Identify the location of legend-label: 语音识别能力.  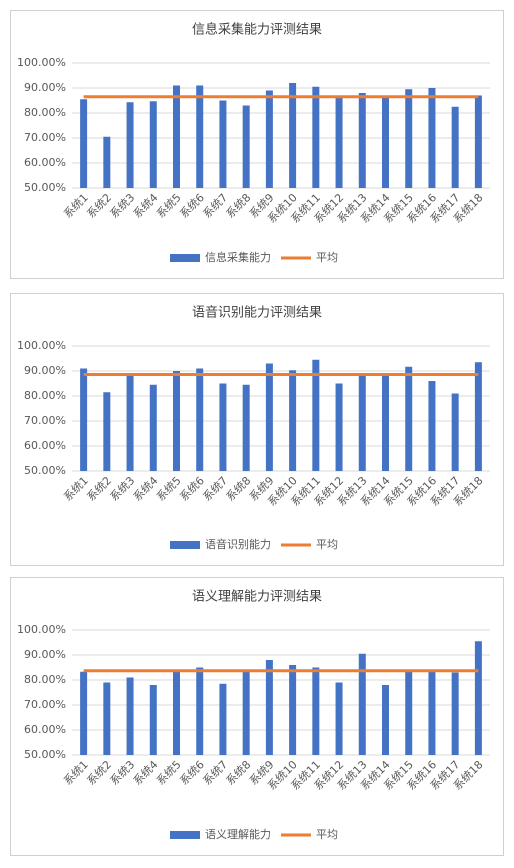
(238, 544).